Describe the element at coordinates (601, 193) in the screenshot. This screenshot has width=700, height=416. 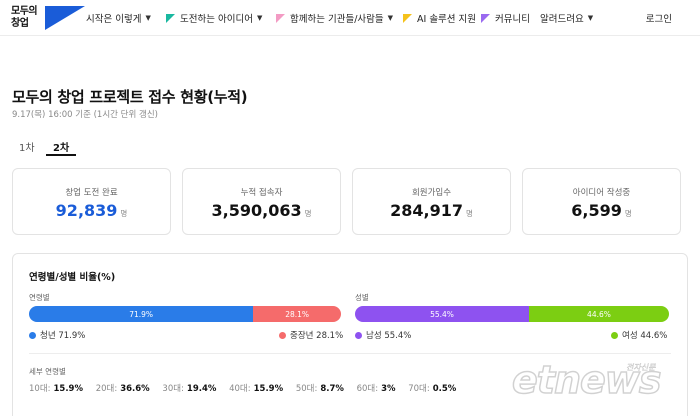
I see `stat-label: 아이디어 작성중` at that location.